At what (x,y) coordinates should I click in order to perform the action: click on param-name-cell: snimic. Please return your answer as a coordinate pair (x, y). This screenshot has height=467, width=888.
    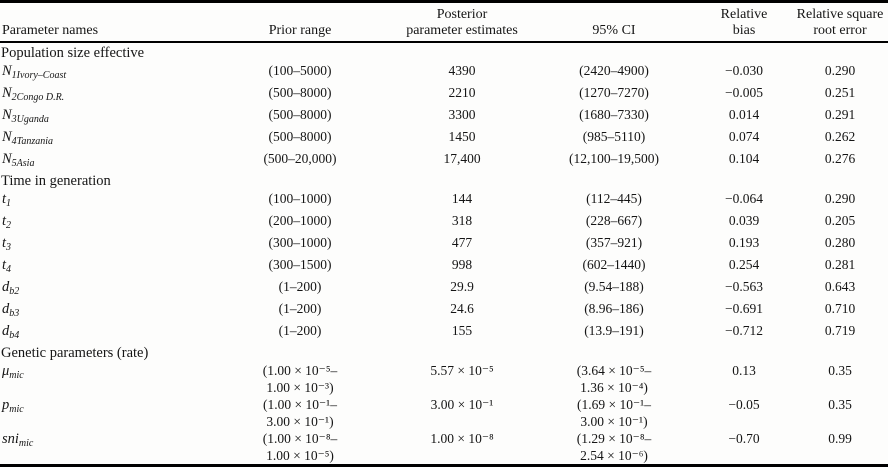
    Looking at the image, I should click on (104, 448).